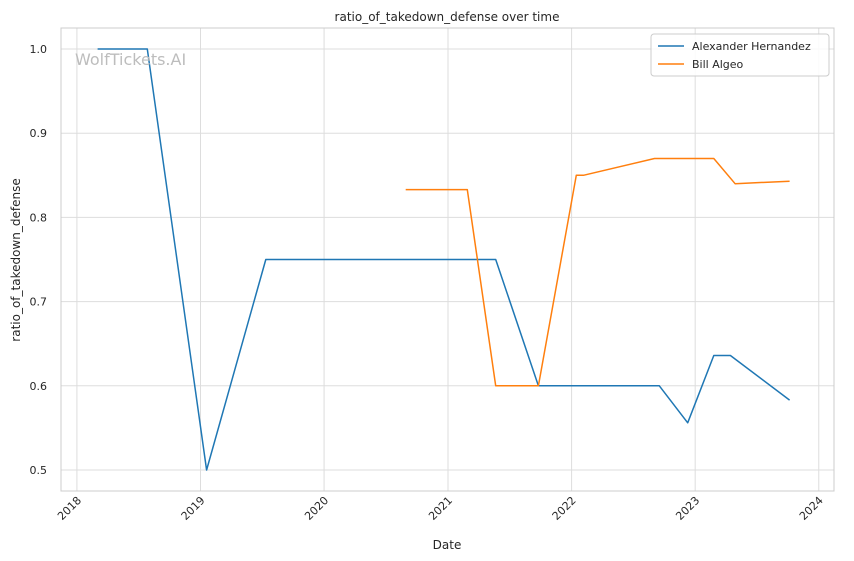 The height and width of the screenshot is (561, 854). I want to click on y-axis-ticks: 0.5 0.6 0.7 0.8 0.9 1.0, so click(39, 260).